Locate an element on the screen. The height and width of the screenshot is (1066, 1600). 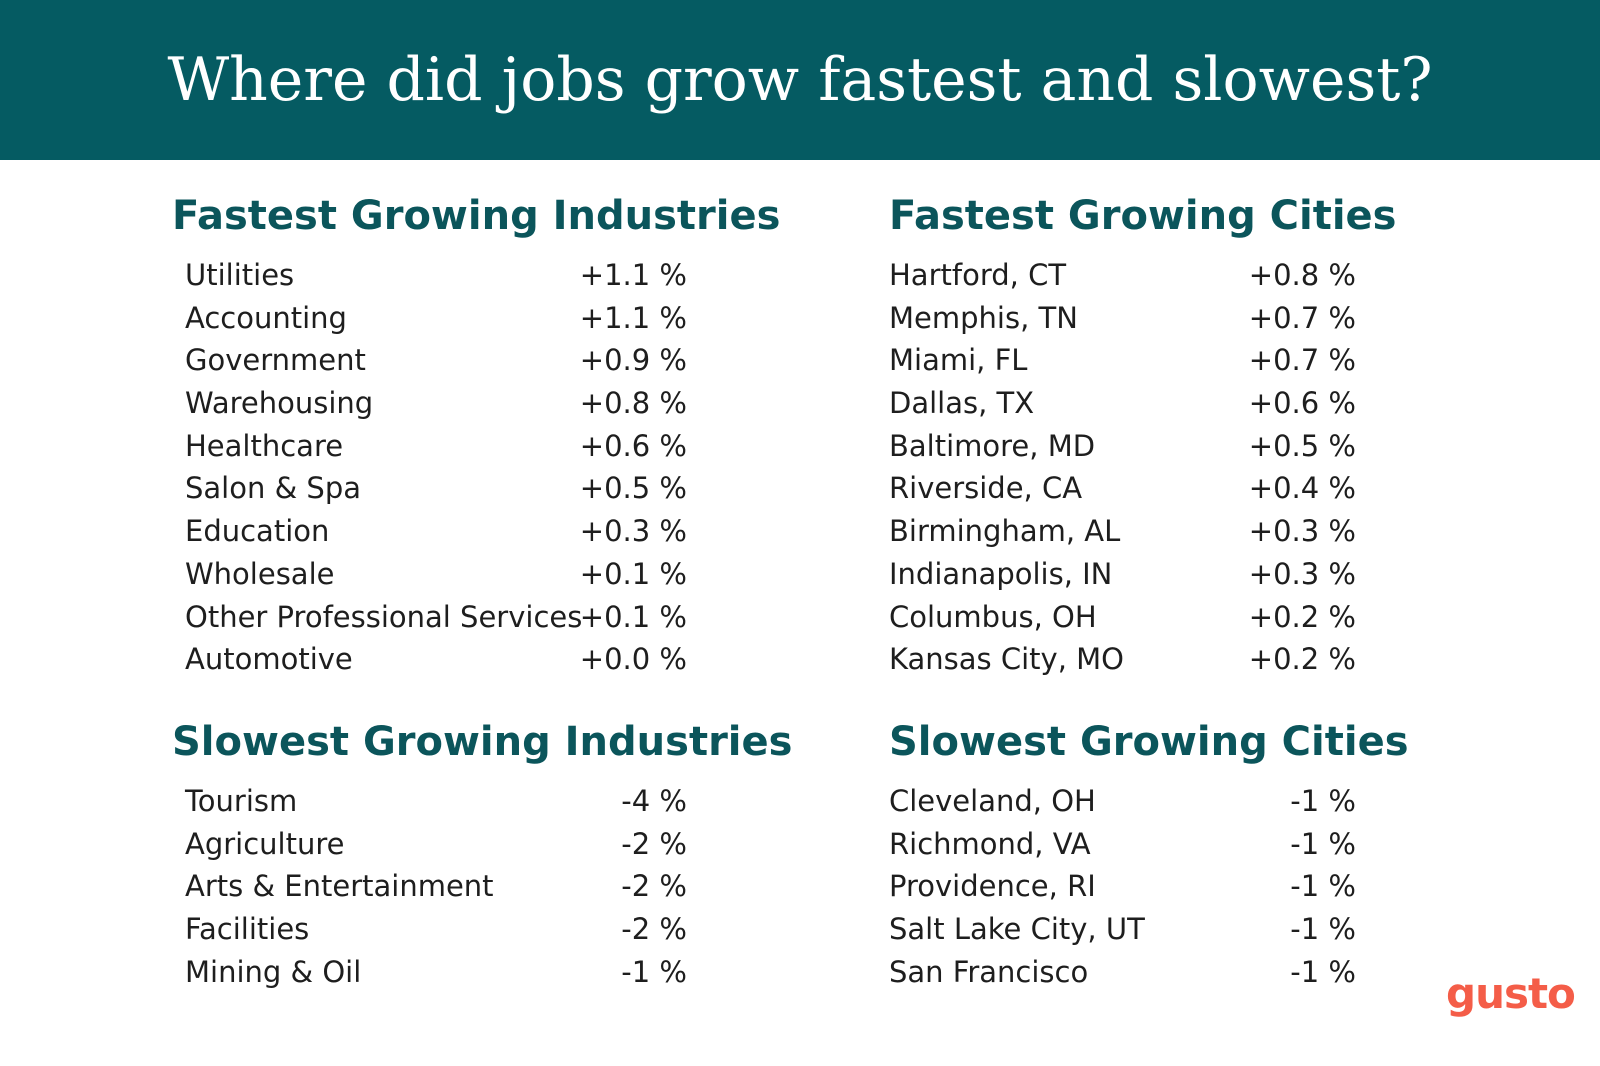
table-row: Facilities -2 % is located at coordinates (436, 929).